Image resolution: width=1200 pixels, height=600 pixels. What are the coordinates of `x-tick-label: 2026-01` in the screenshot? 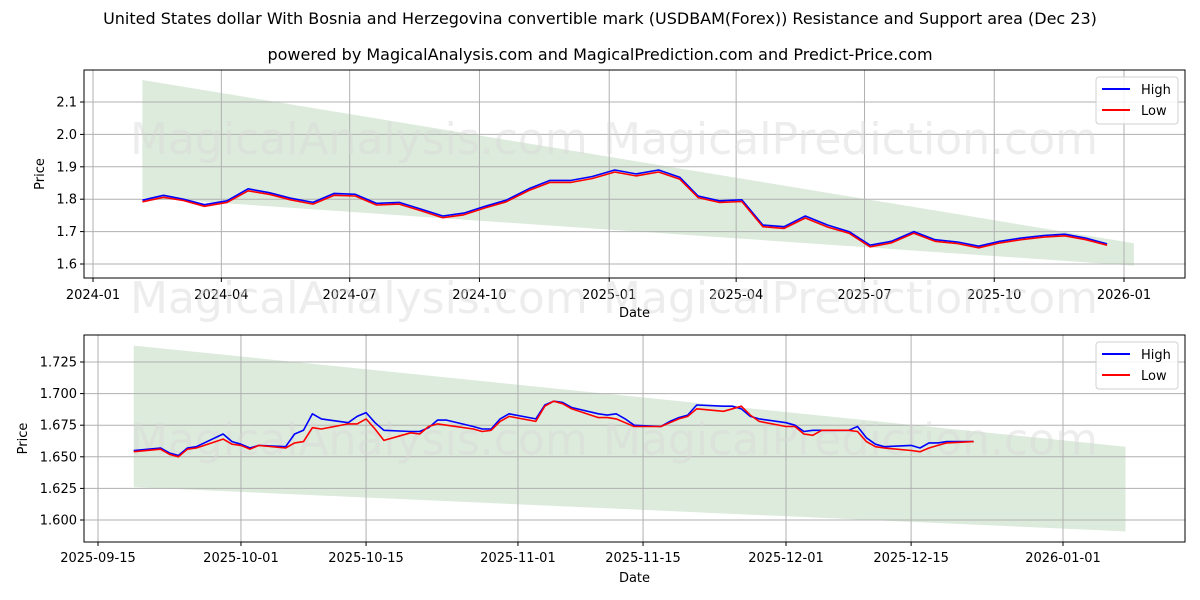 It's located at (1124, 295).